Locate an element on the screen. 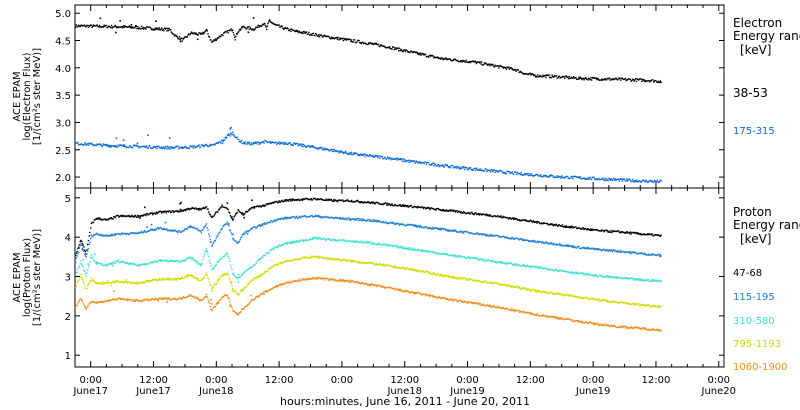 The width and height of the screenshot is (800, 410). y-axis-label-line: log(Proton Flux) is located at coordinates (27, 277).